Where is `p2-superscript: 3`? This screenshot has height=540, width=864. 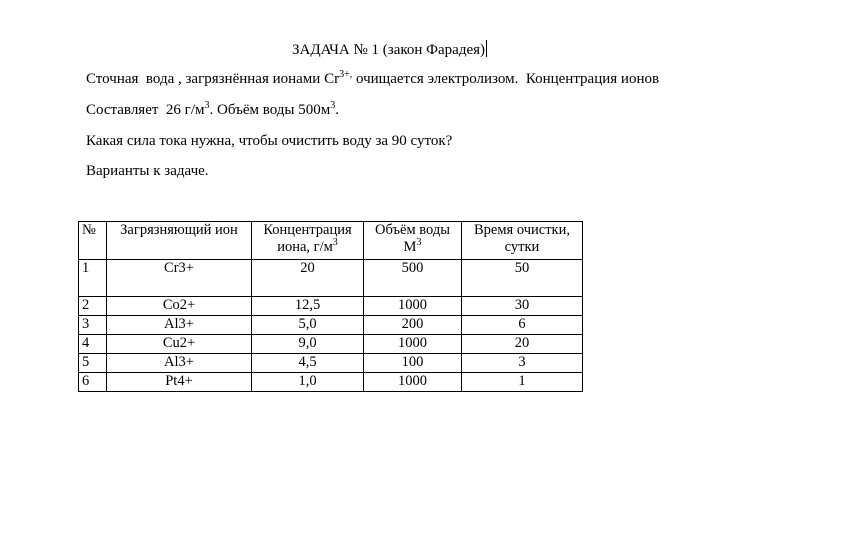
p2-superscript: 3 is located at coordinates (207, 105).